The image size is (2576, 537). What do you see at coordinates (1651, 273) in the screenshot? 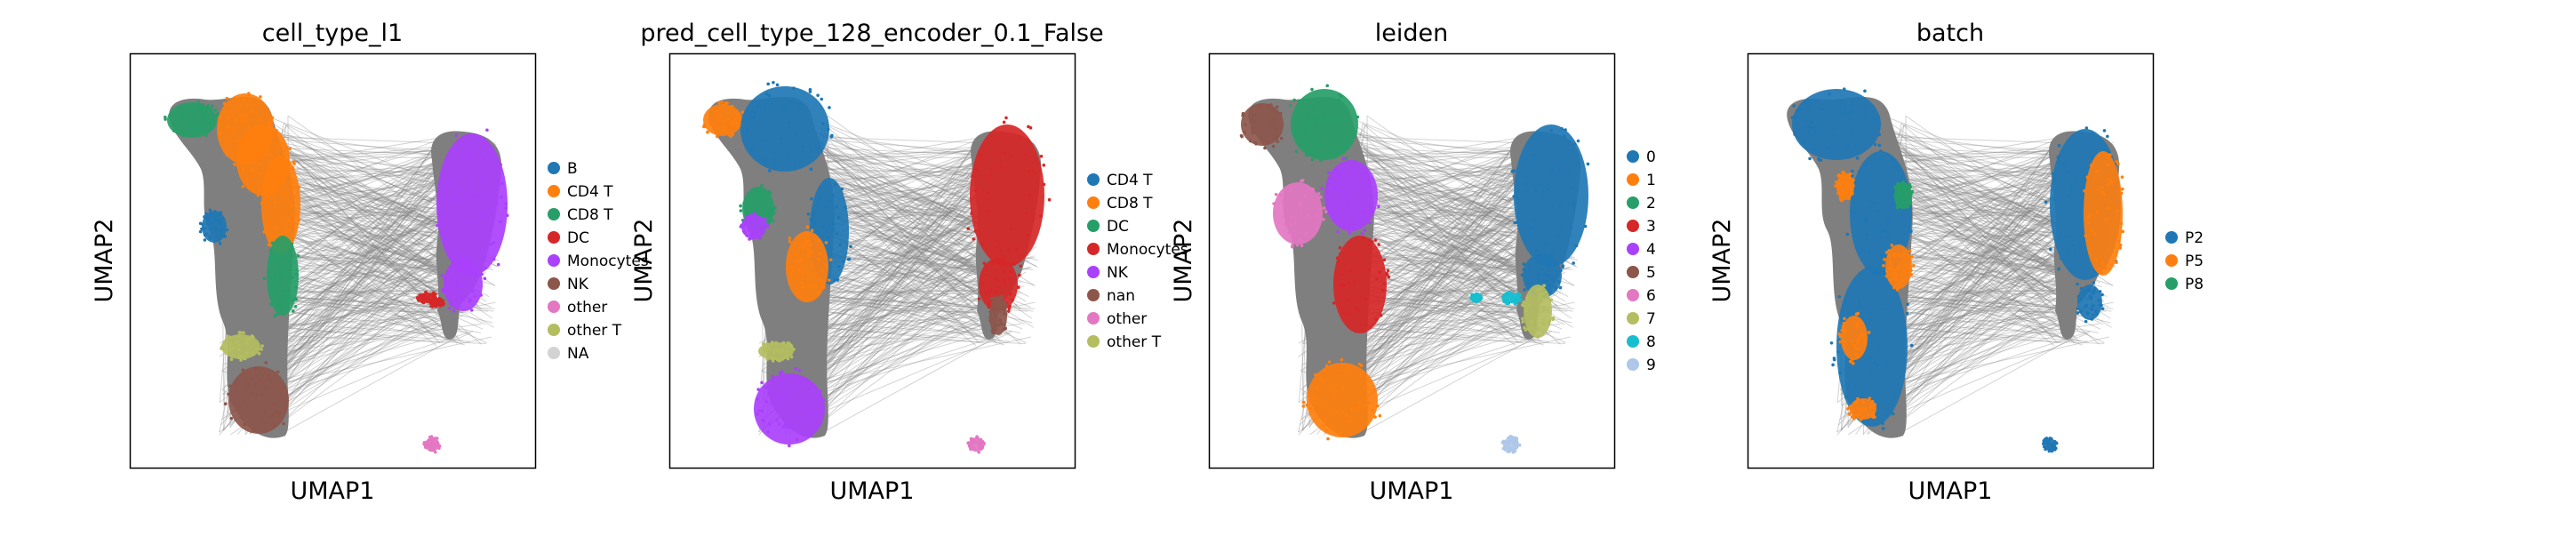
I see `legend-label: 5` at bounding box center [1651, 273].